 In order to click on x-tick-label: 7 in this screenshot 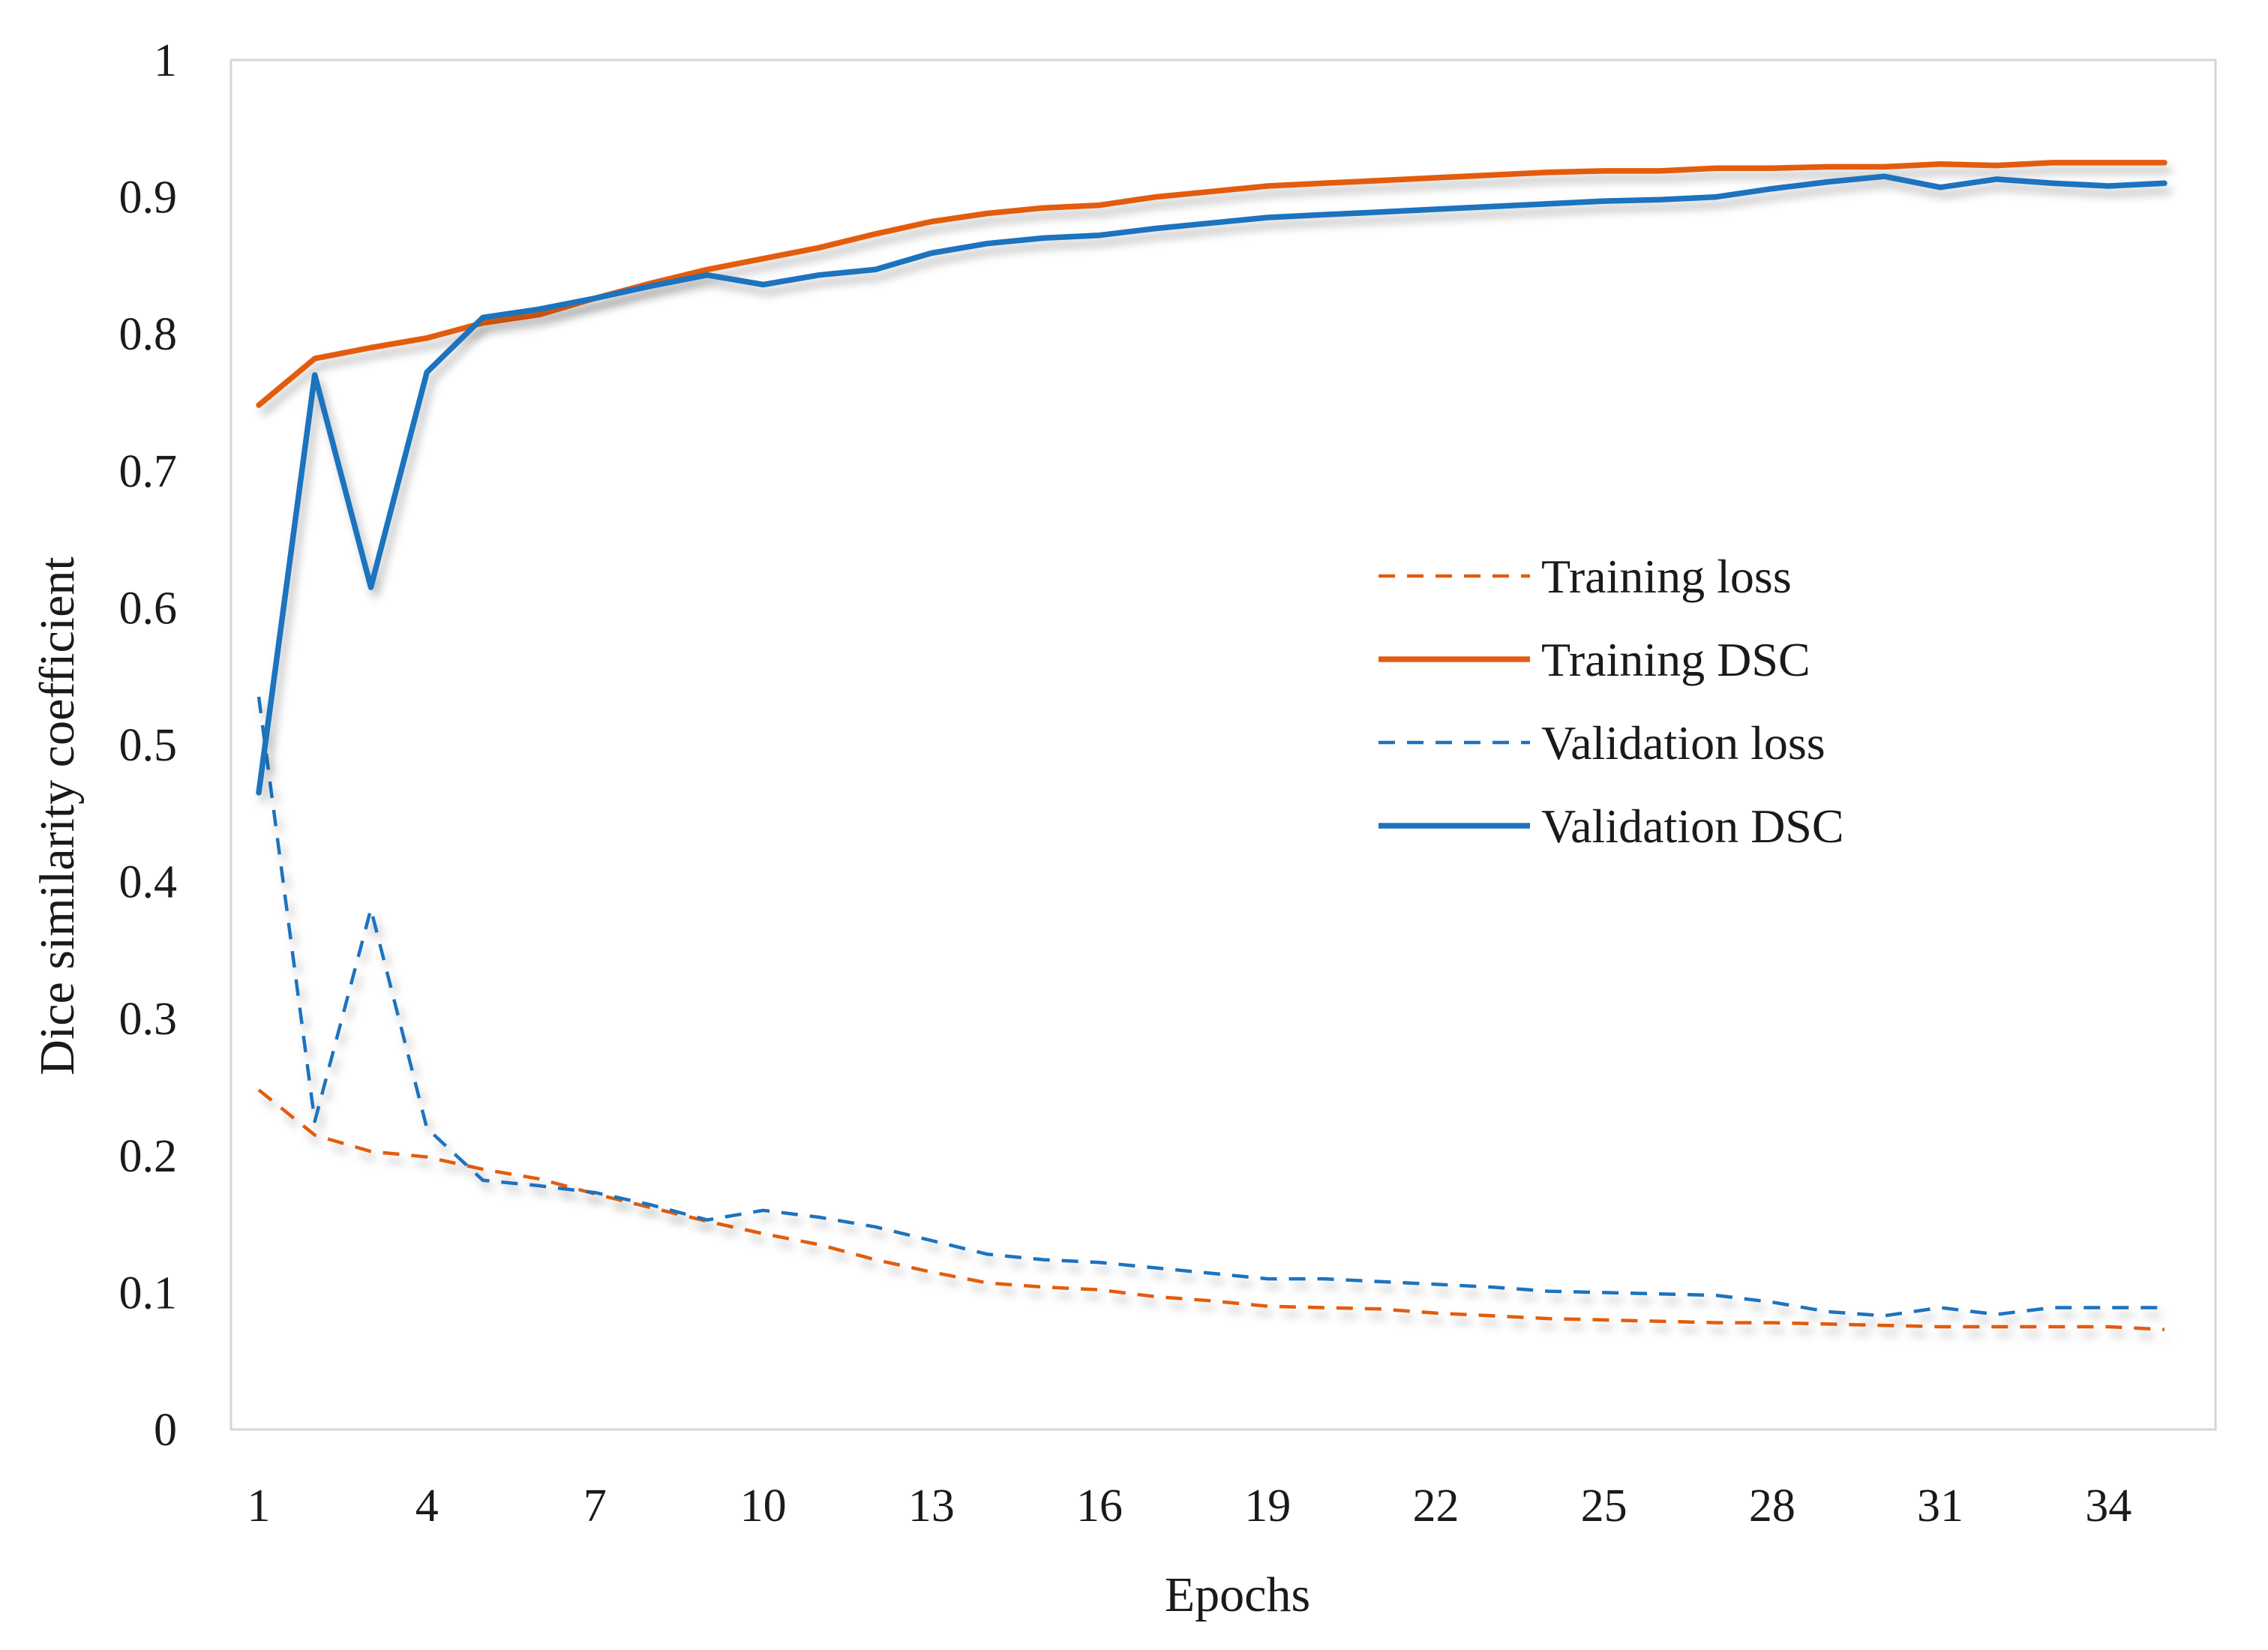, I will do `click(595, 1506)`.